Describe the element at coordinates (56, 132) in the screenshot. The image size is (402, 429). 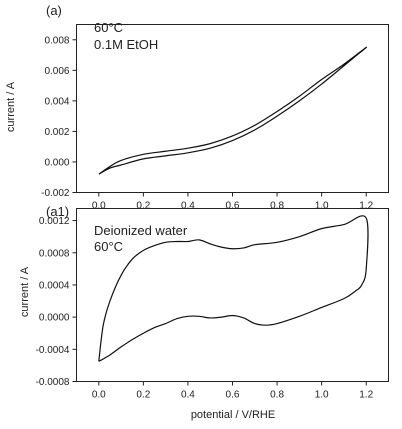
I see `y-tick-label: 0.002` at that location.